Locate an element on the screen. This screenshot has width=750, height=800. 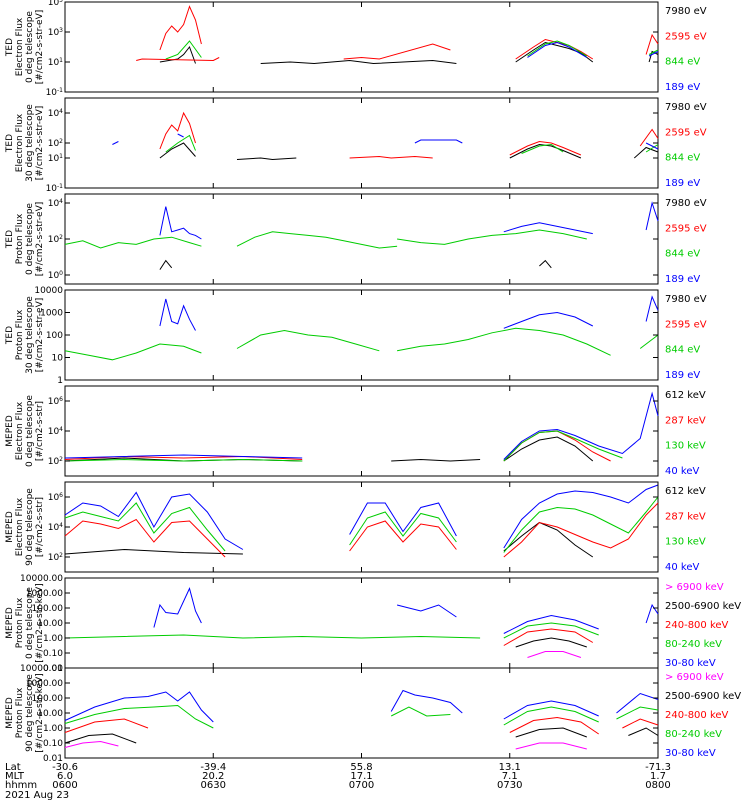
legend-entry: 189 eV is located at coordinates (682, 279).